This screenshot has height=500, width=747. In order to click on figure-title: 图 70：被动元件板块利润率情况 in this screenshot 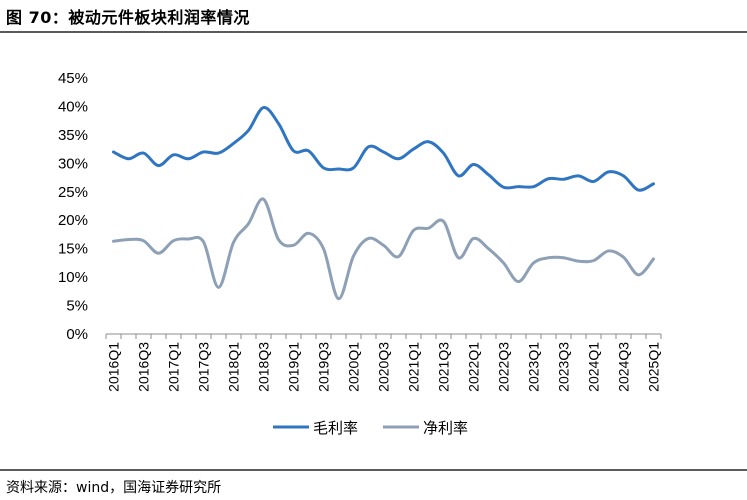, I will do `click(128, 17)`.